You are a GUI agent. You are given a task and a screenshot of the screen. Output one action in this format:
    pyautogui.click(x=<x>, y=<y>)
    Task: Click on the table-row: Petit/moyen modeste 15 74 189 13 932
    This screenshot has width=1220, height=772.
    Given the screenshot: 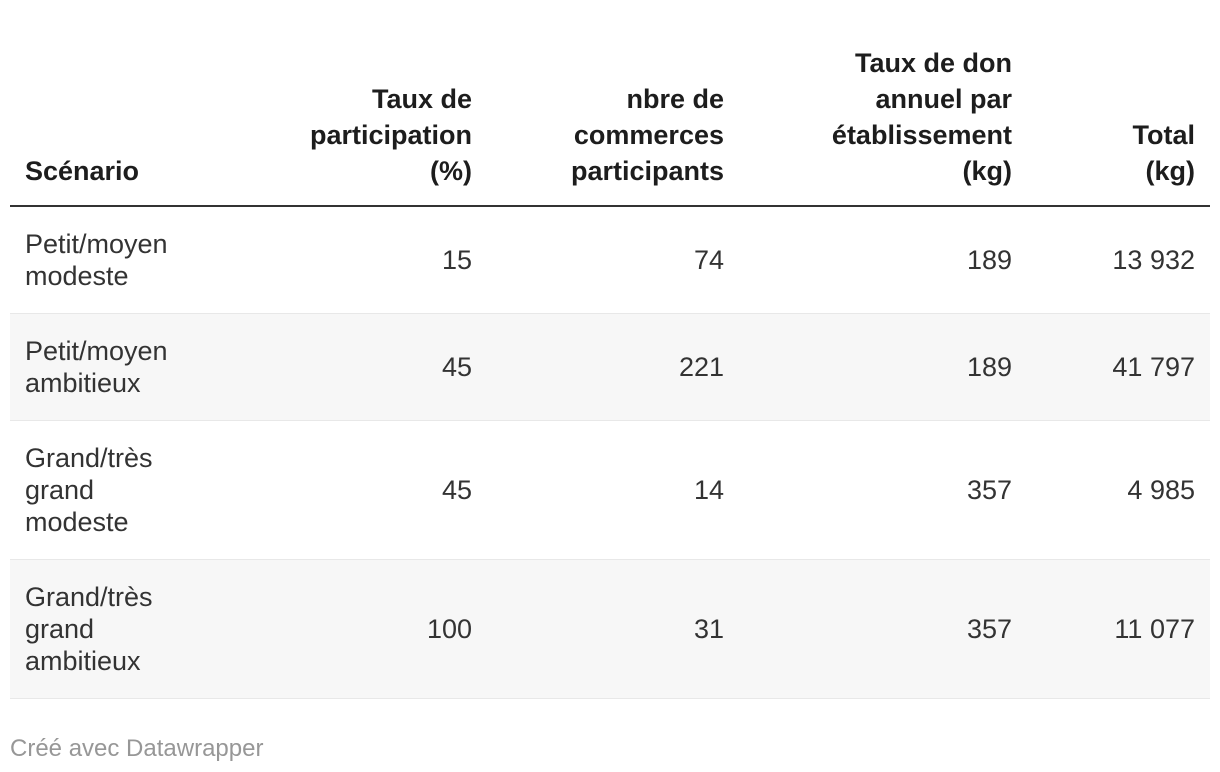 What is the action you would take?
    pyautogui.click(x=610, y=260)
    